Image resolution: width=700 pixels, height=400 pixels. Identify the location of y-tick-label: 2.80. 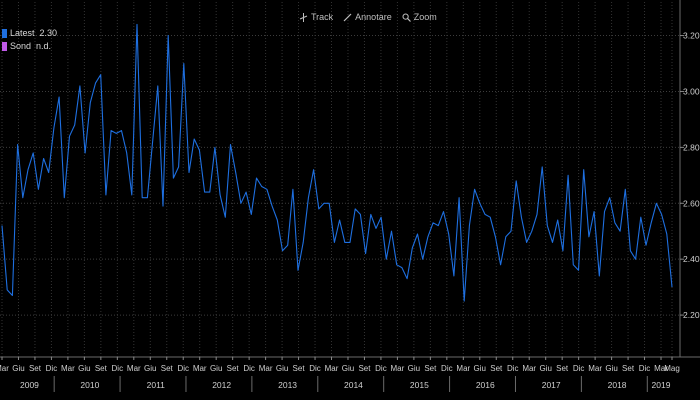
(691, 147).